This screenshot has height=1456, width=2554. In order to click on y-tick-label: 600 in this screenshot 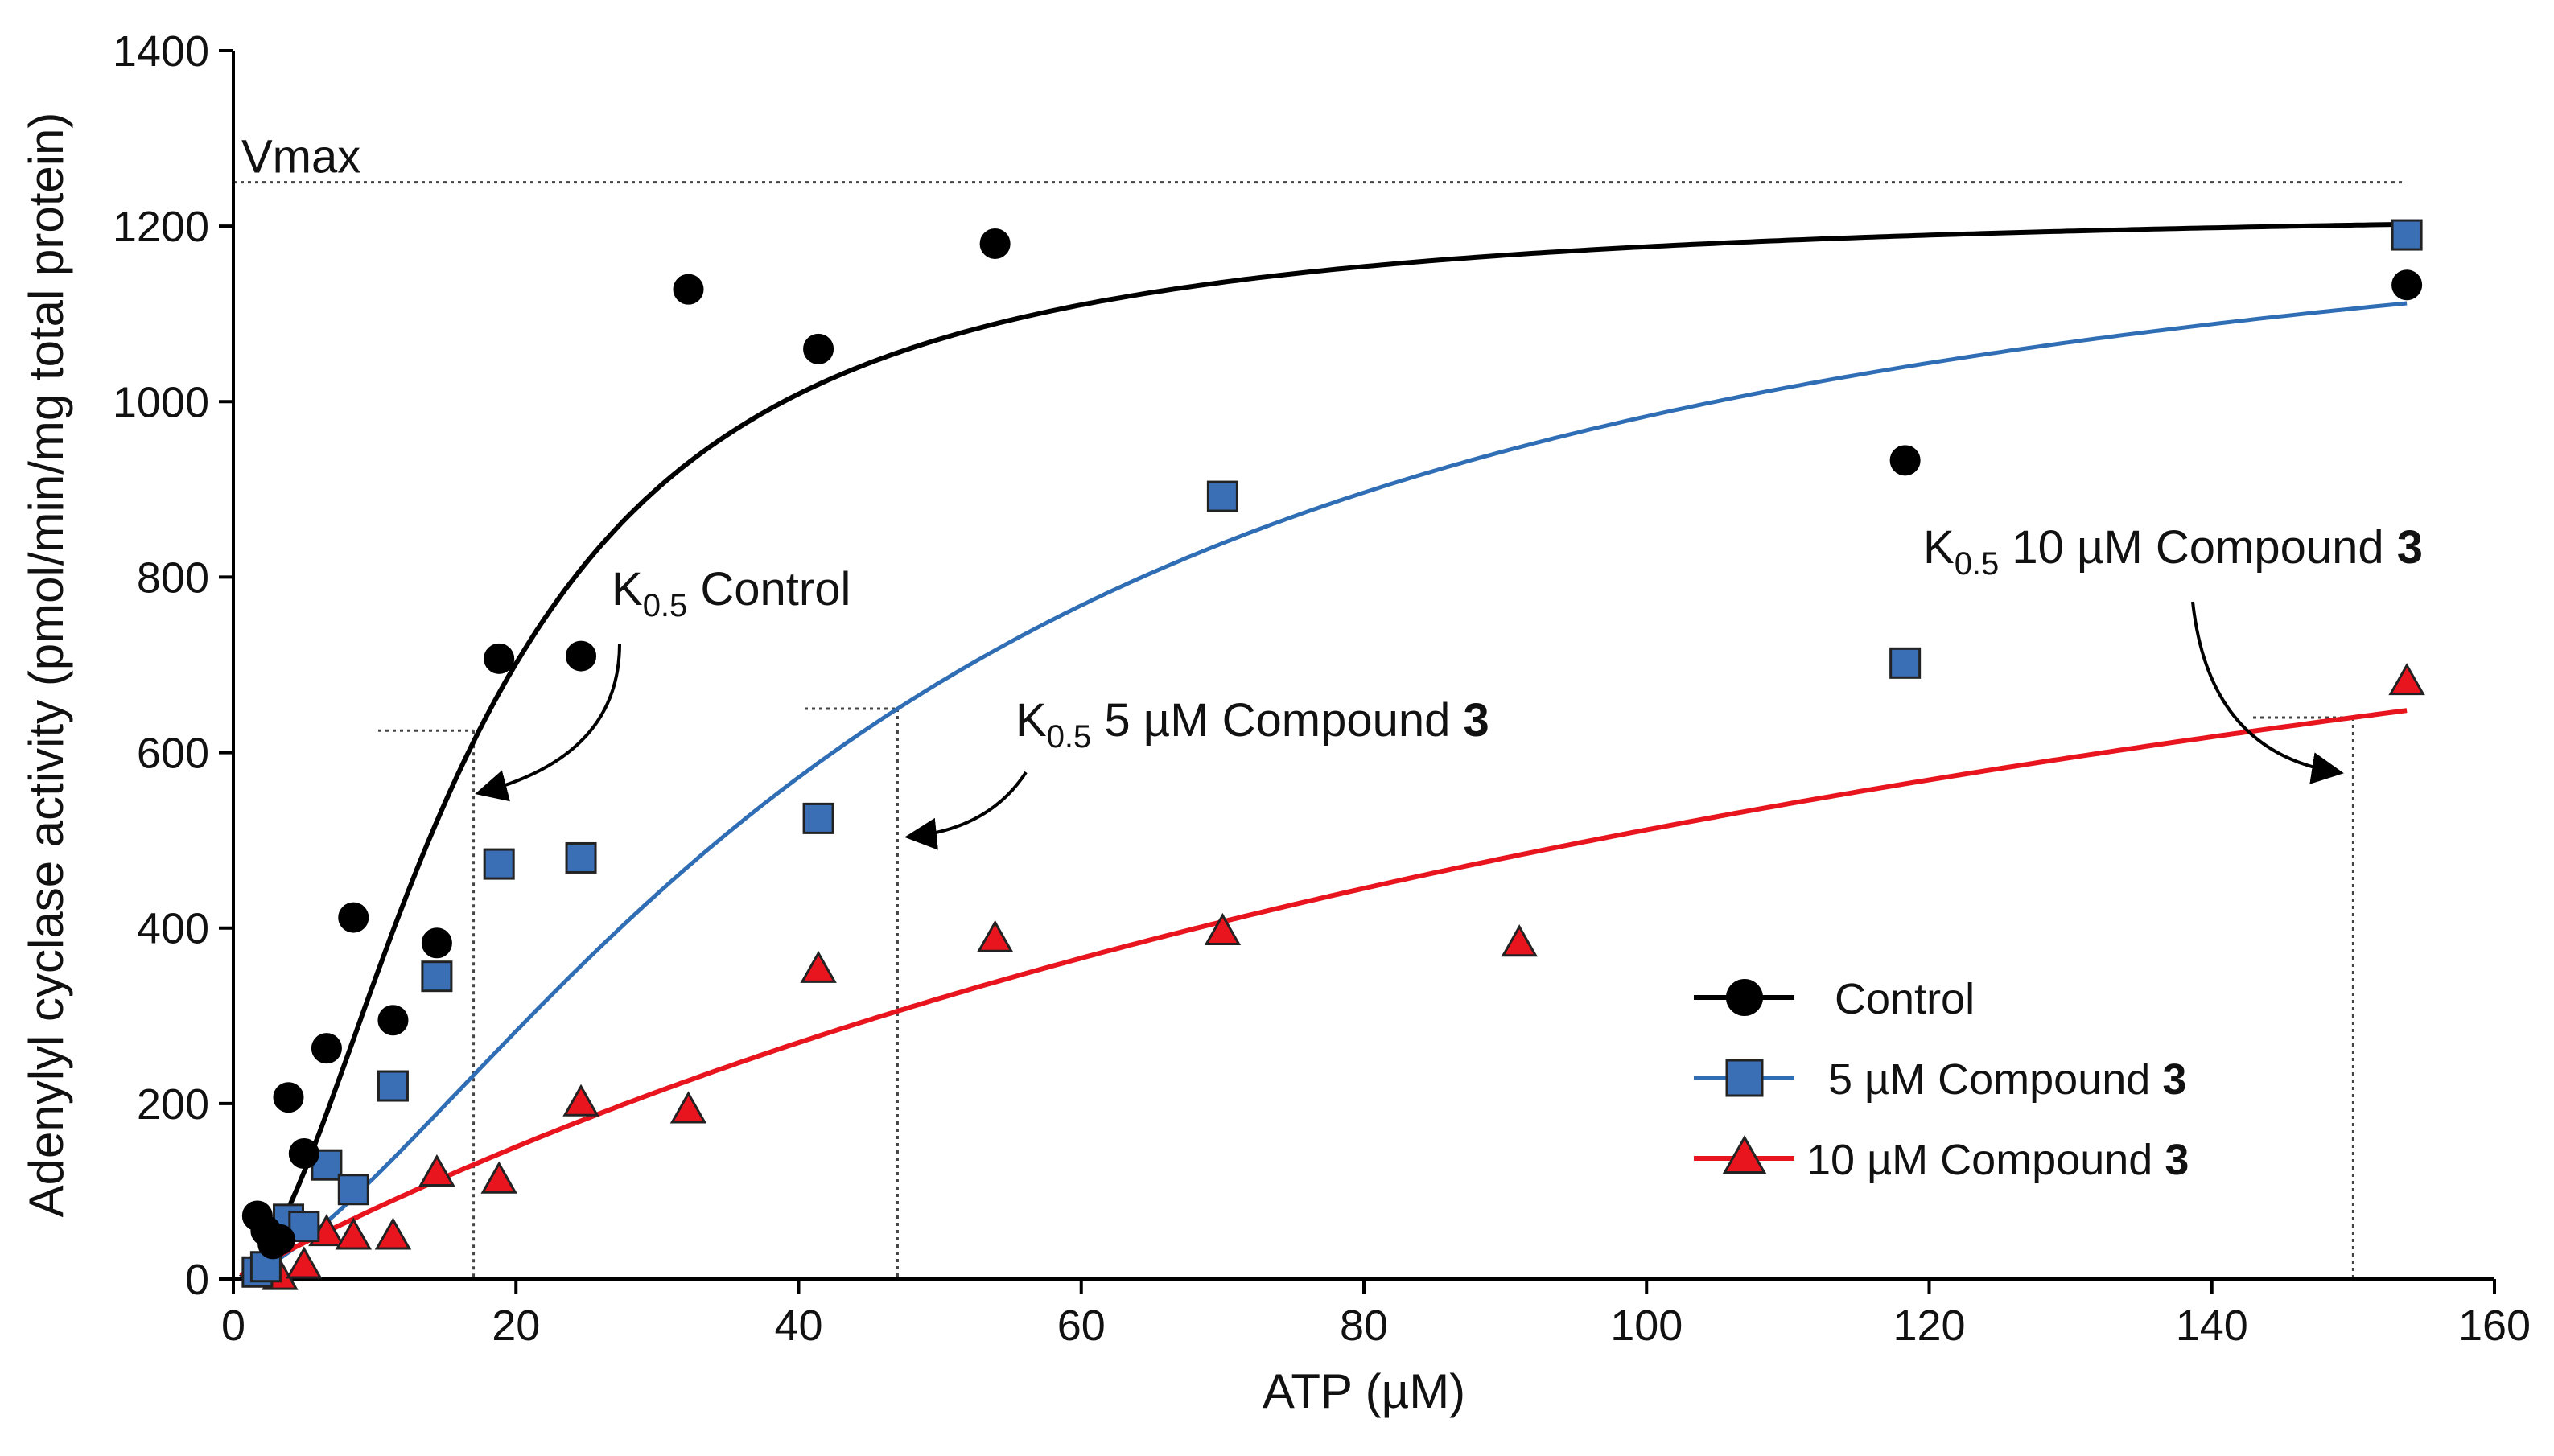, I will do `click(173, 754)`.